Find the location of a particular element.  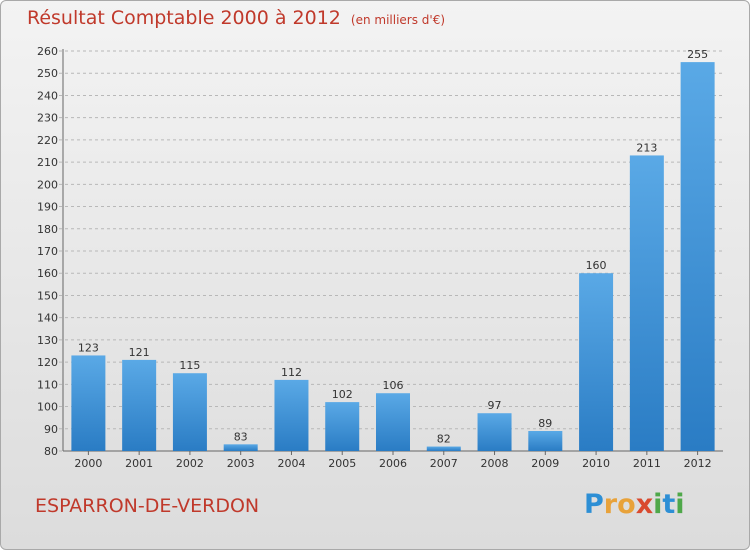

bar-value-label: 160 is located at coordinates (596, 265).